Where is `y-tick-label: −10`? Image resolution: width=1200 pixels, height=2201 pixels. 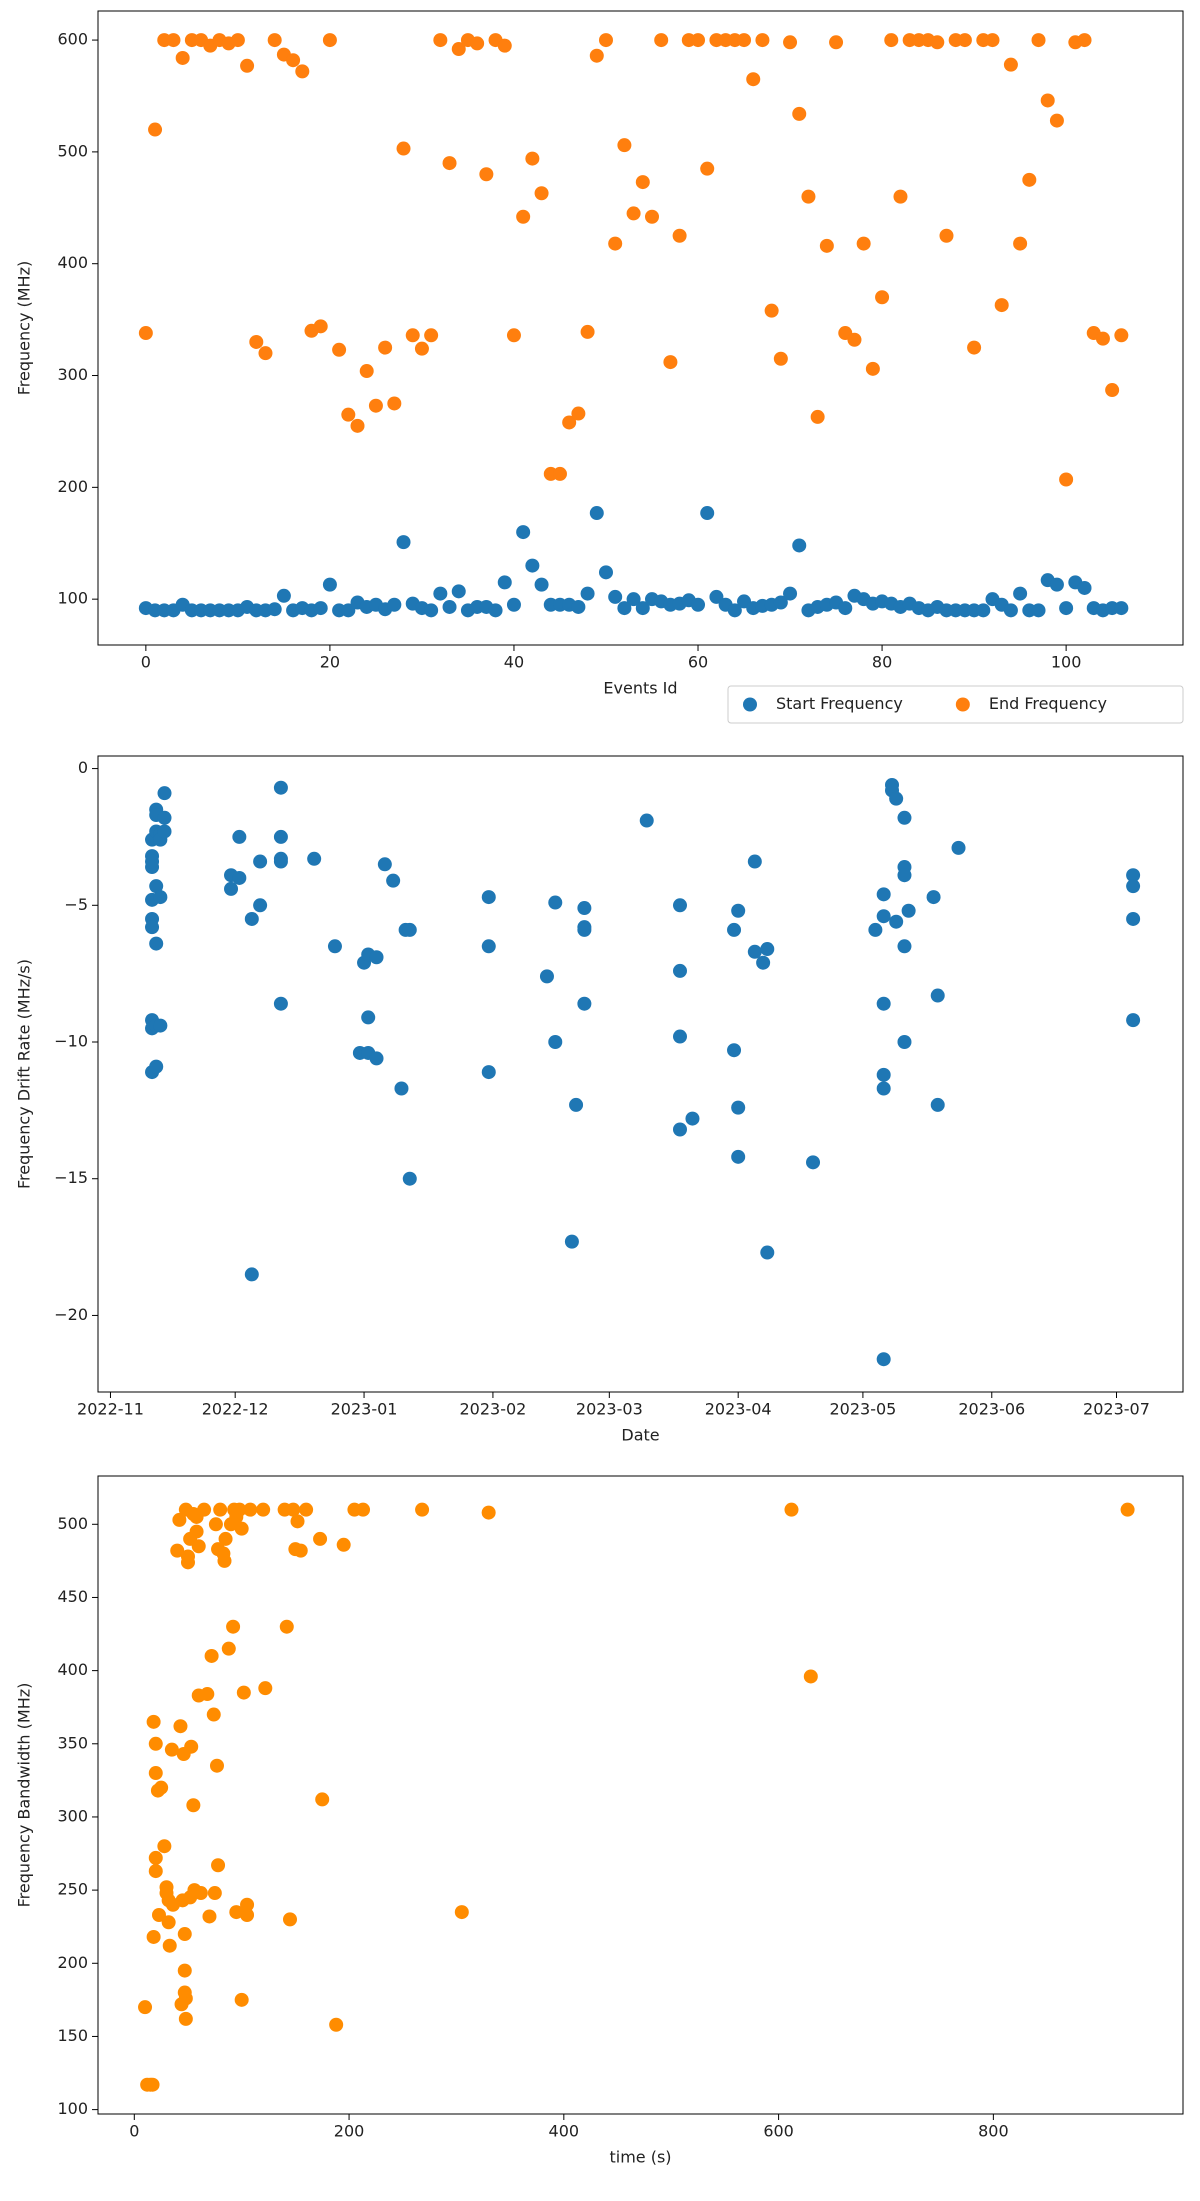
y-tick-label: −10 is located at coordinates (71, 1041).